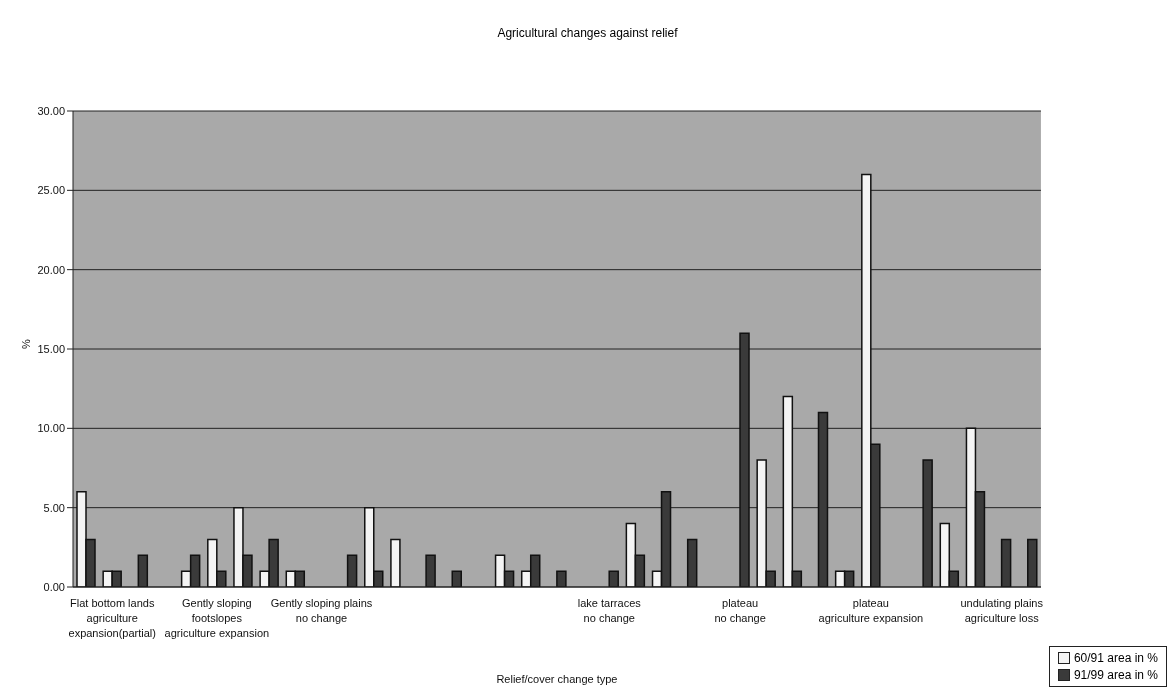 Image resolution: width=1175 pixels, height=687 pixels. I want to click on chart-title: Agricultural changes against relief, so click(587, 33).